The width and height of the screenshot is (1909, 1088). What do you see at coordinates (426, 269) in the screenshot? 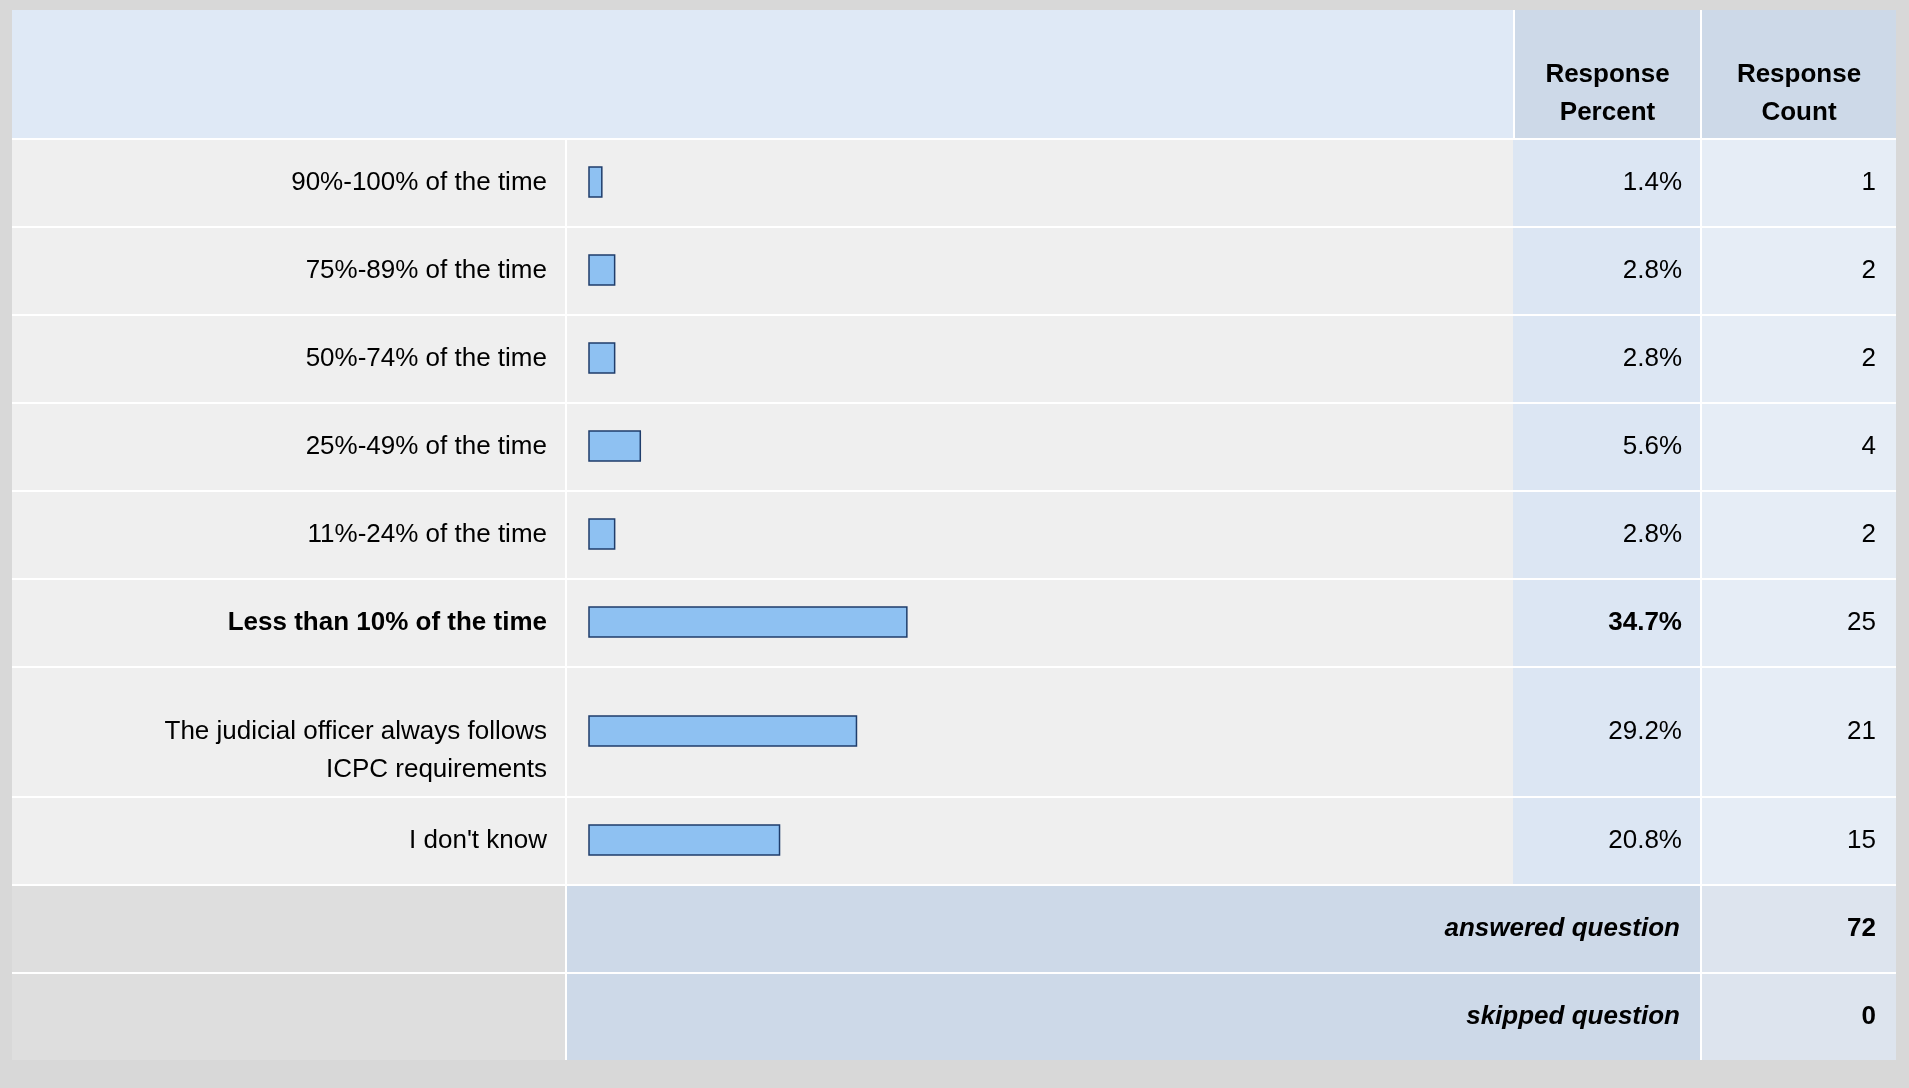
I see `y-tick-label: 75%-89% of the time` at bounding box center [426, 269].